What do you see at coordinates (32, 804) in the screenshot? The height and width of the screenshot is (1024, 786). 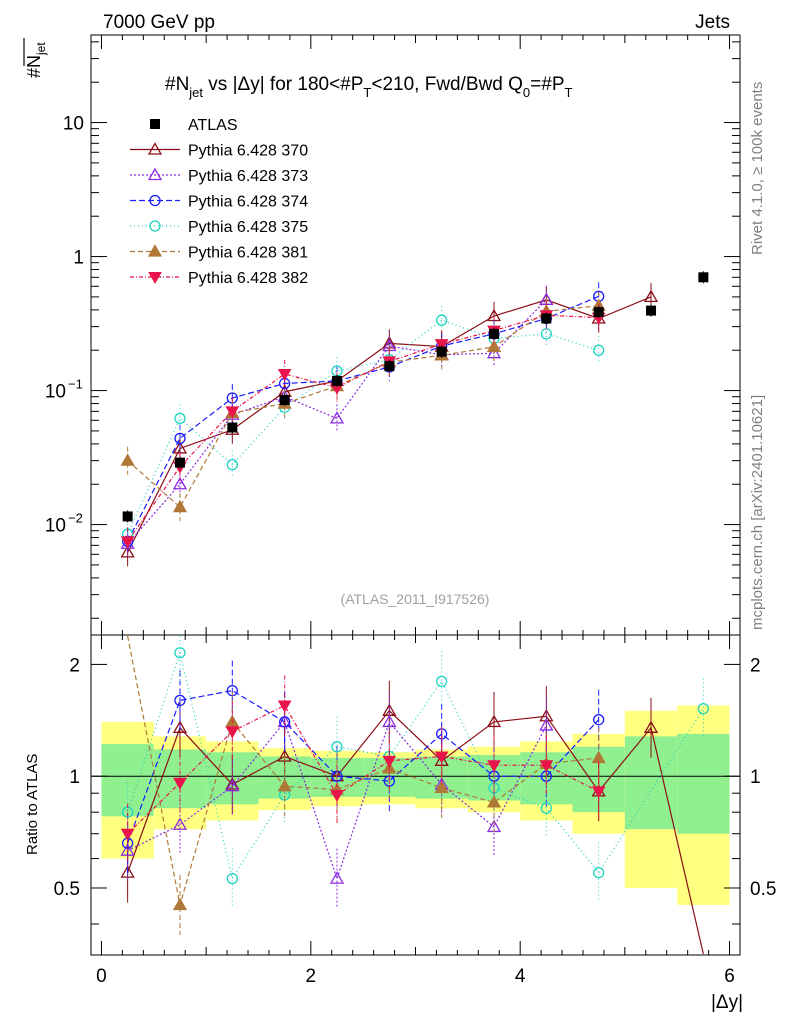 I see `ratio-y-axis-label: Ratio to ATLAS` at bounding box center [32, 804].